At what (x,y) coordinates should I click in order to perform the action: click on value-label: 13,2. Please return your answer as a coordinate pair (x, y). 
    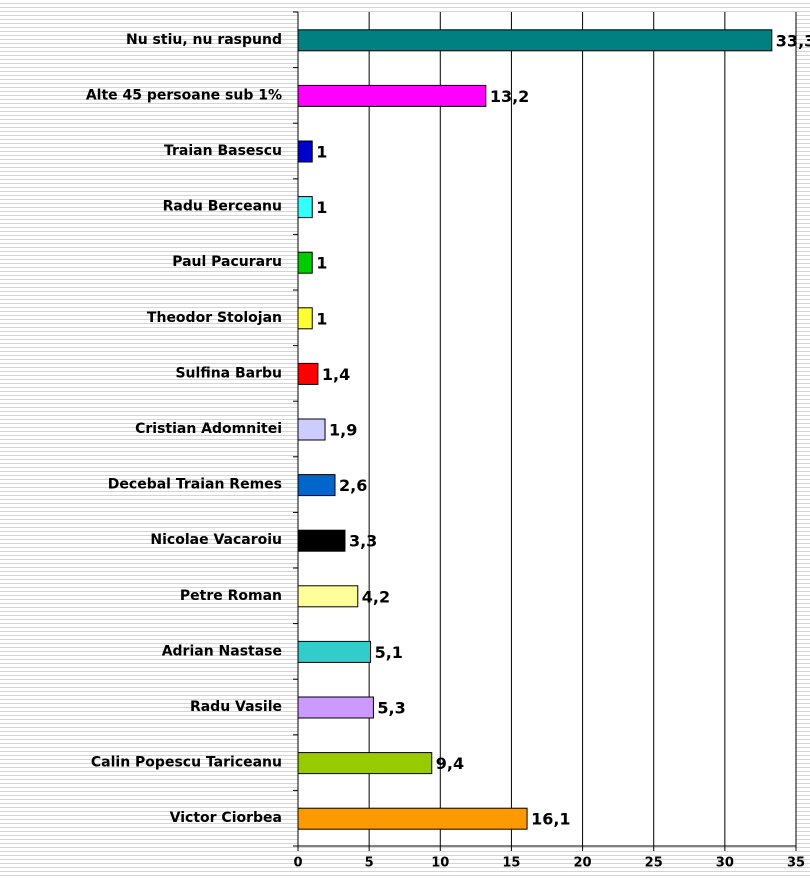
    Looking at the image, I should click on (509, 96).